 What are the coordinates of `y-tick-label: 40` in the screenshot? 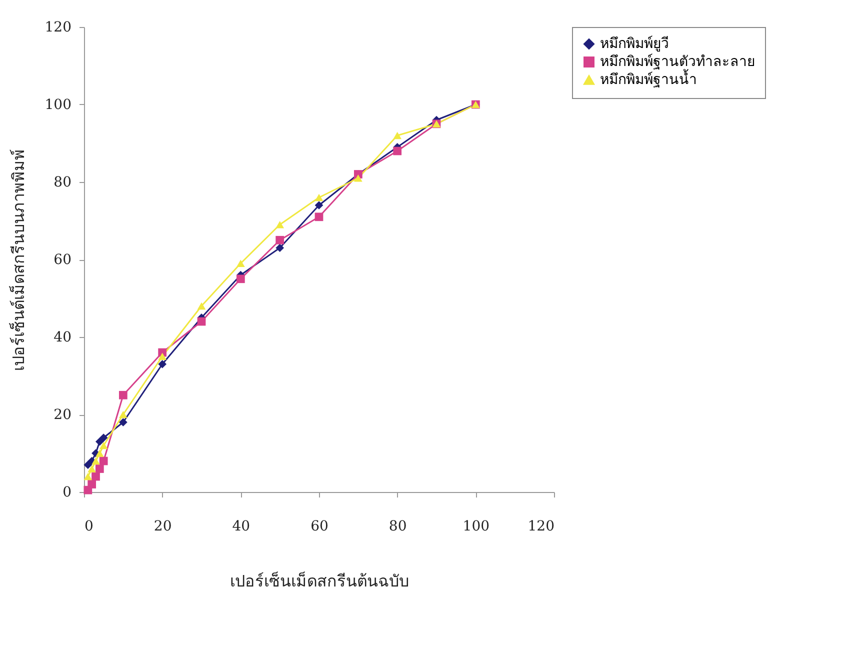 It's located at (63, 338).